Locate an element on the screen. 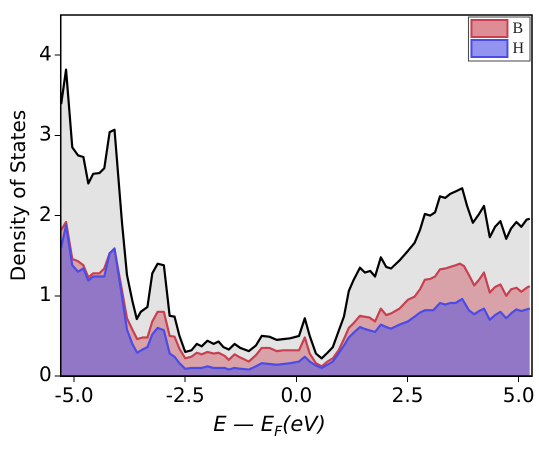  x-tick-label: 2.5 is located at coordinates (408, 395).